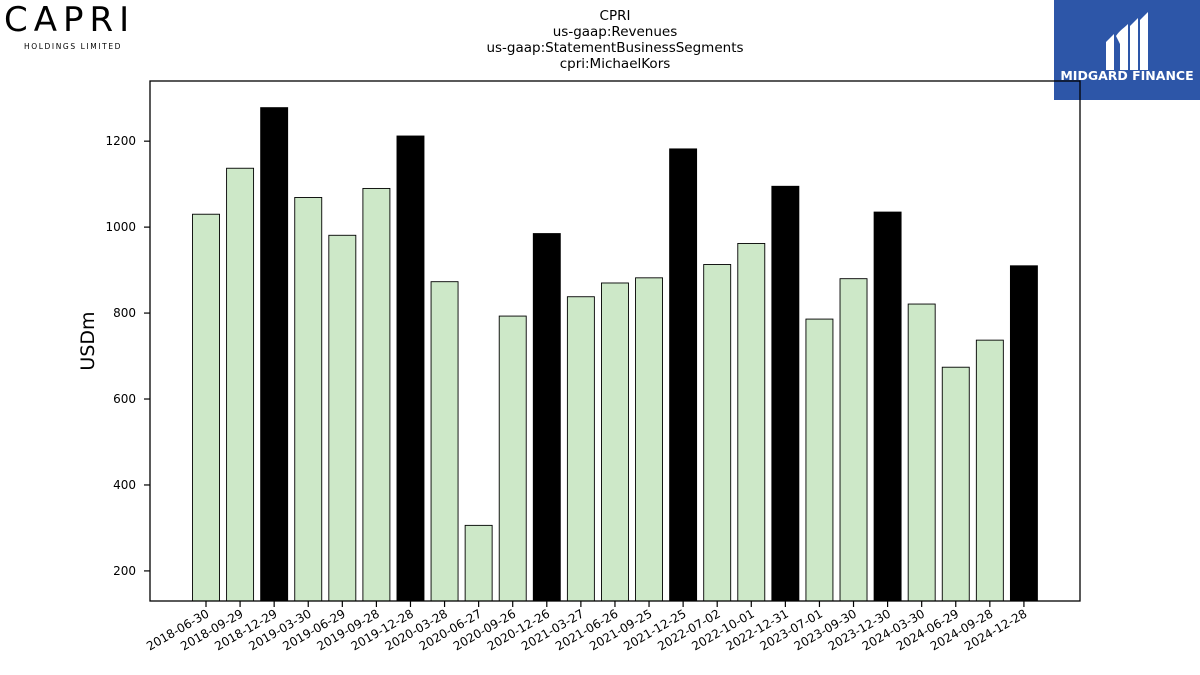 Image resolution: width=1200 pixels, height=675 pixels. Describe the element at coordinates (120, 141) in the screenshot. I see `y-tick-label: 1200` at that location.